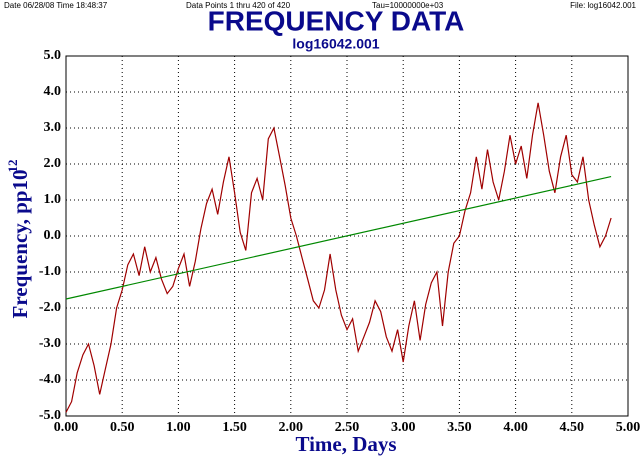 This screenshot has height=472, width=640. What do you see at coordinates (291, 427) in the screenshot?
I see `x-tick-label: 2.00` at bounding box center [291, 427].